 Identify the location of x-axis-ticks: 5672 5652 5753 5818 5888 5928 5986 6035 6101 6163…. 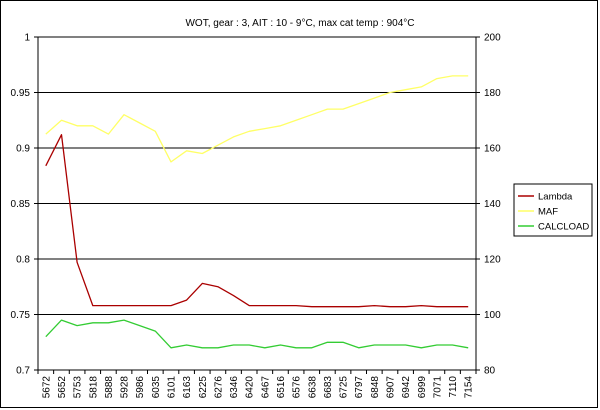
(257, 384).